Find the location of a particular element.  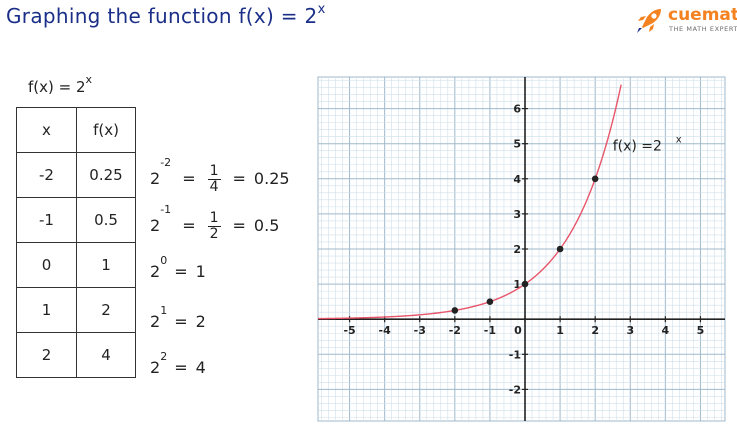

x-tick-label: 2 is located at coordinates (595, 330).